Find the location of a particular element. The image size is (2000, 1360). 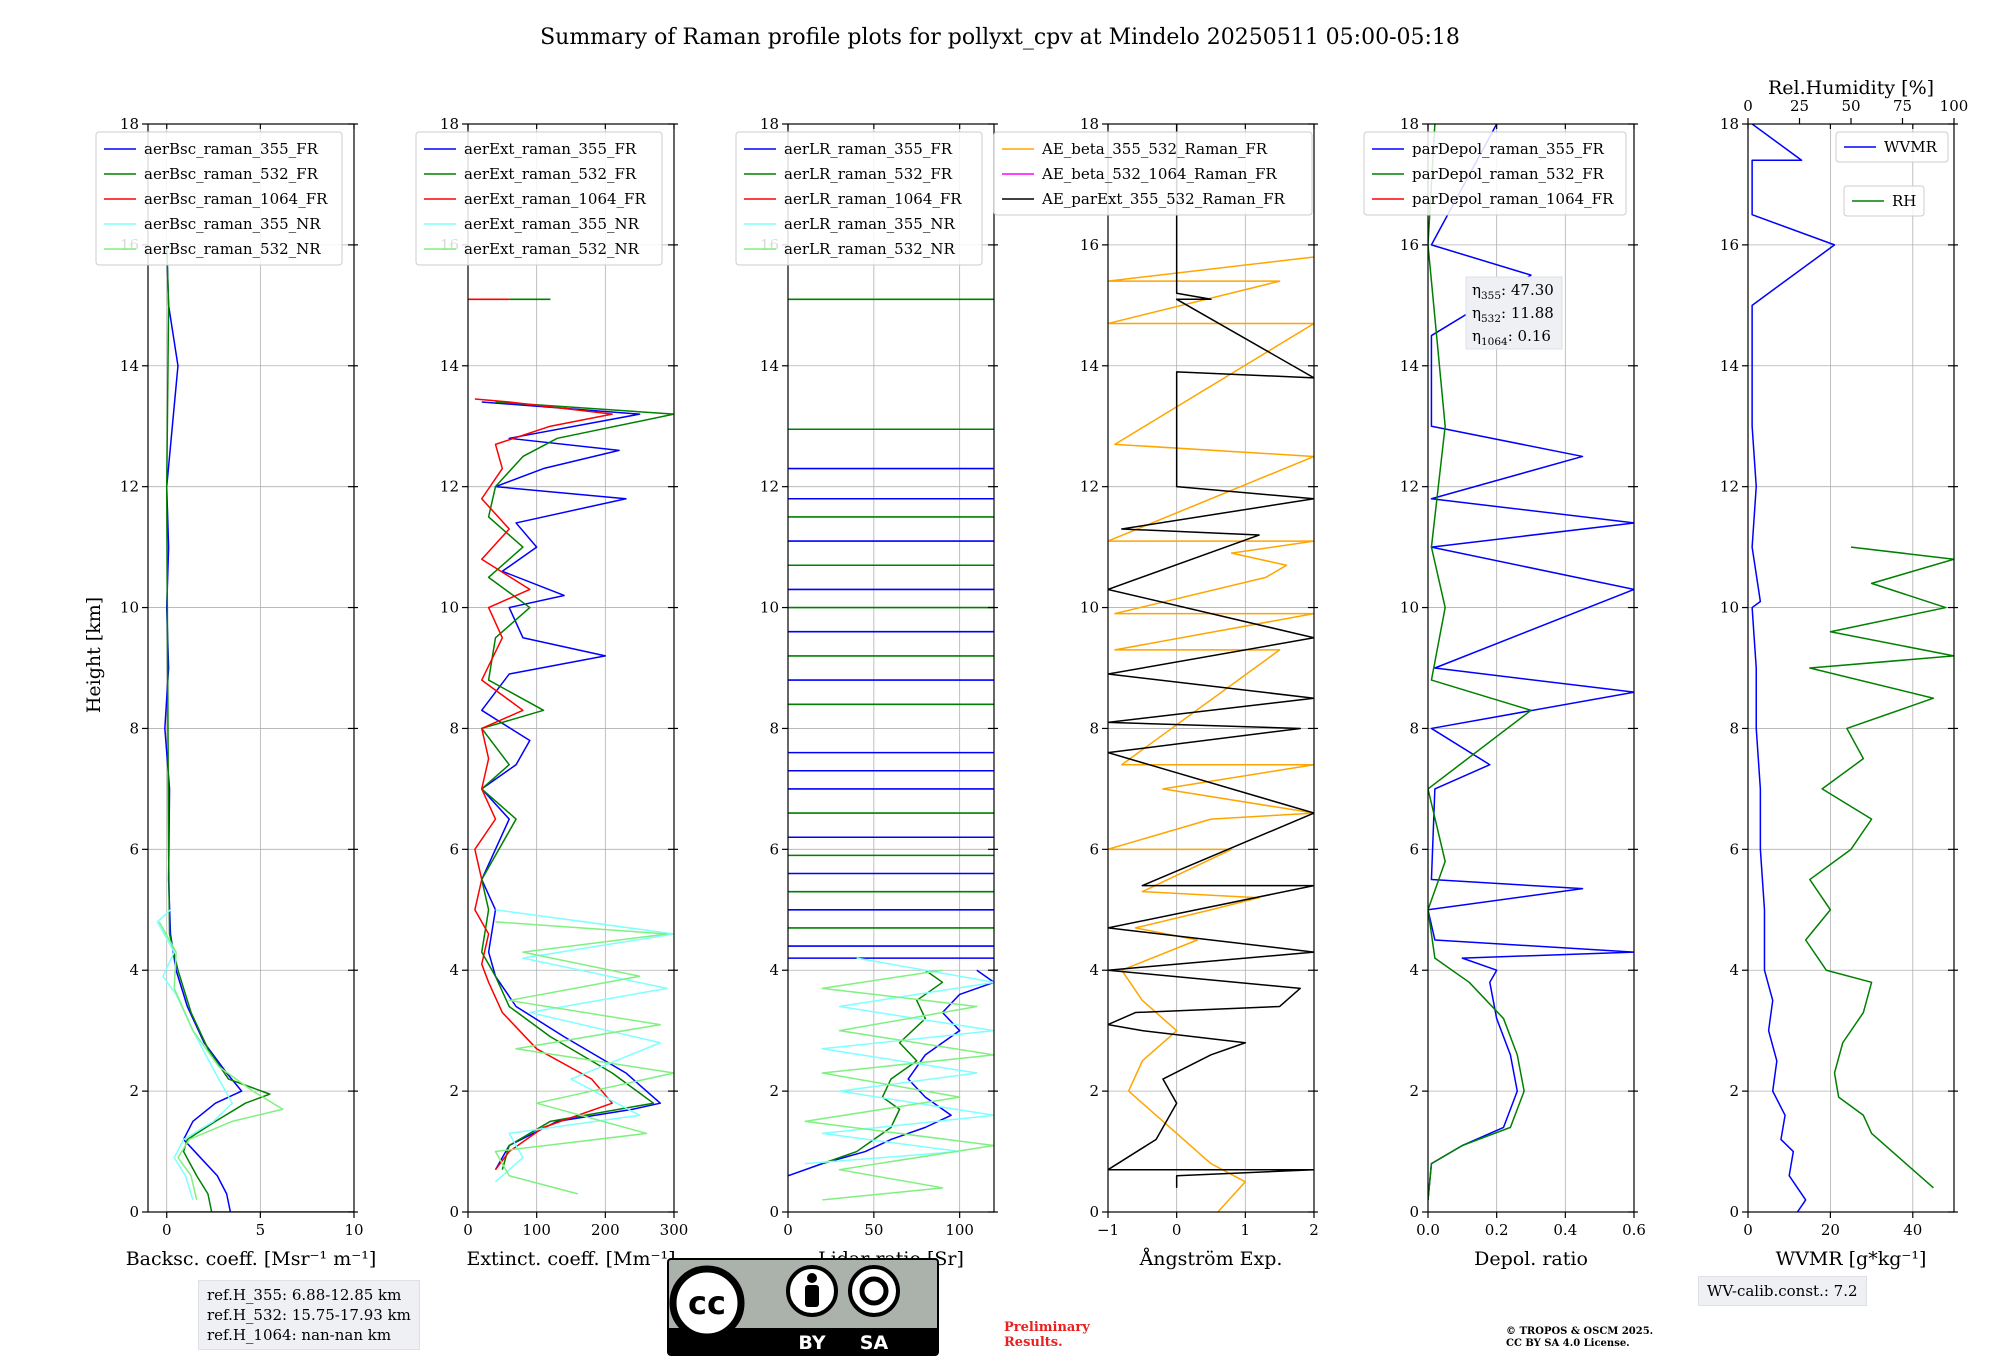

profile-line-RH is located at coordinates (1879, 867).